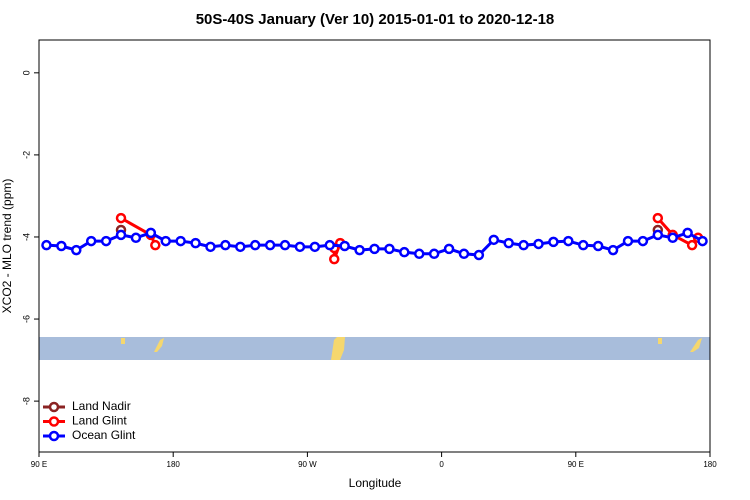 Image resolution: width=750 pixels, height=500 pixels. Describe the element at coordinates (307, 464) in the screenshot. I see `x-tick-label: 90 W` at that location.